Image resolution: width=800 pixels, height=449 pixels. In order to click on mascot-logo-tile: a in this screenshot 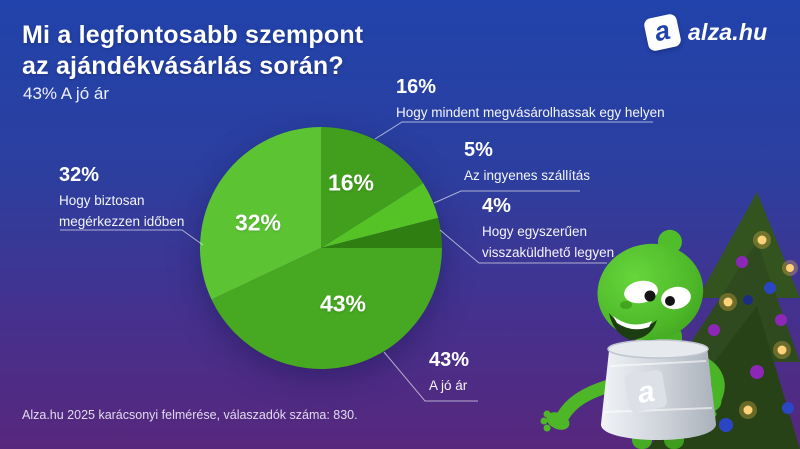, I will do `click(645, 391)`.